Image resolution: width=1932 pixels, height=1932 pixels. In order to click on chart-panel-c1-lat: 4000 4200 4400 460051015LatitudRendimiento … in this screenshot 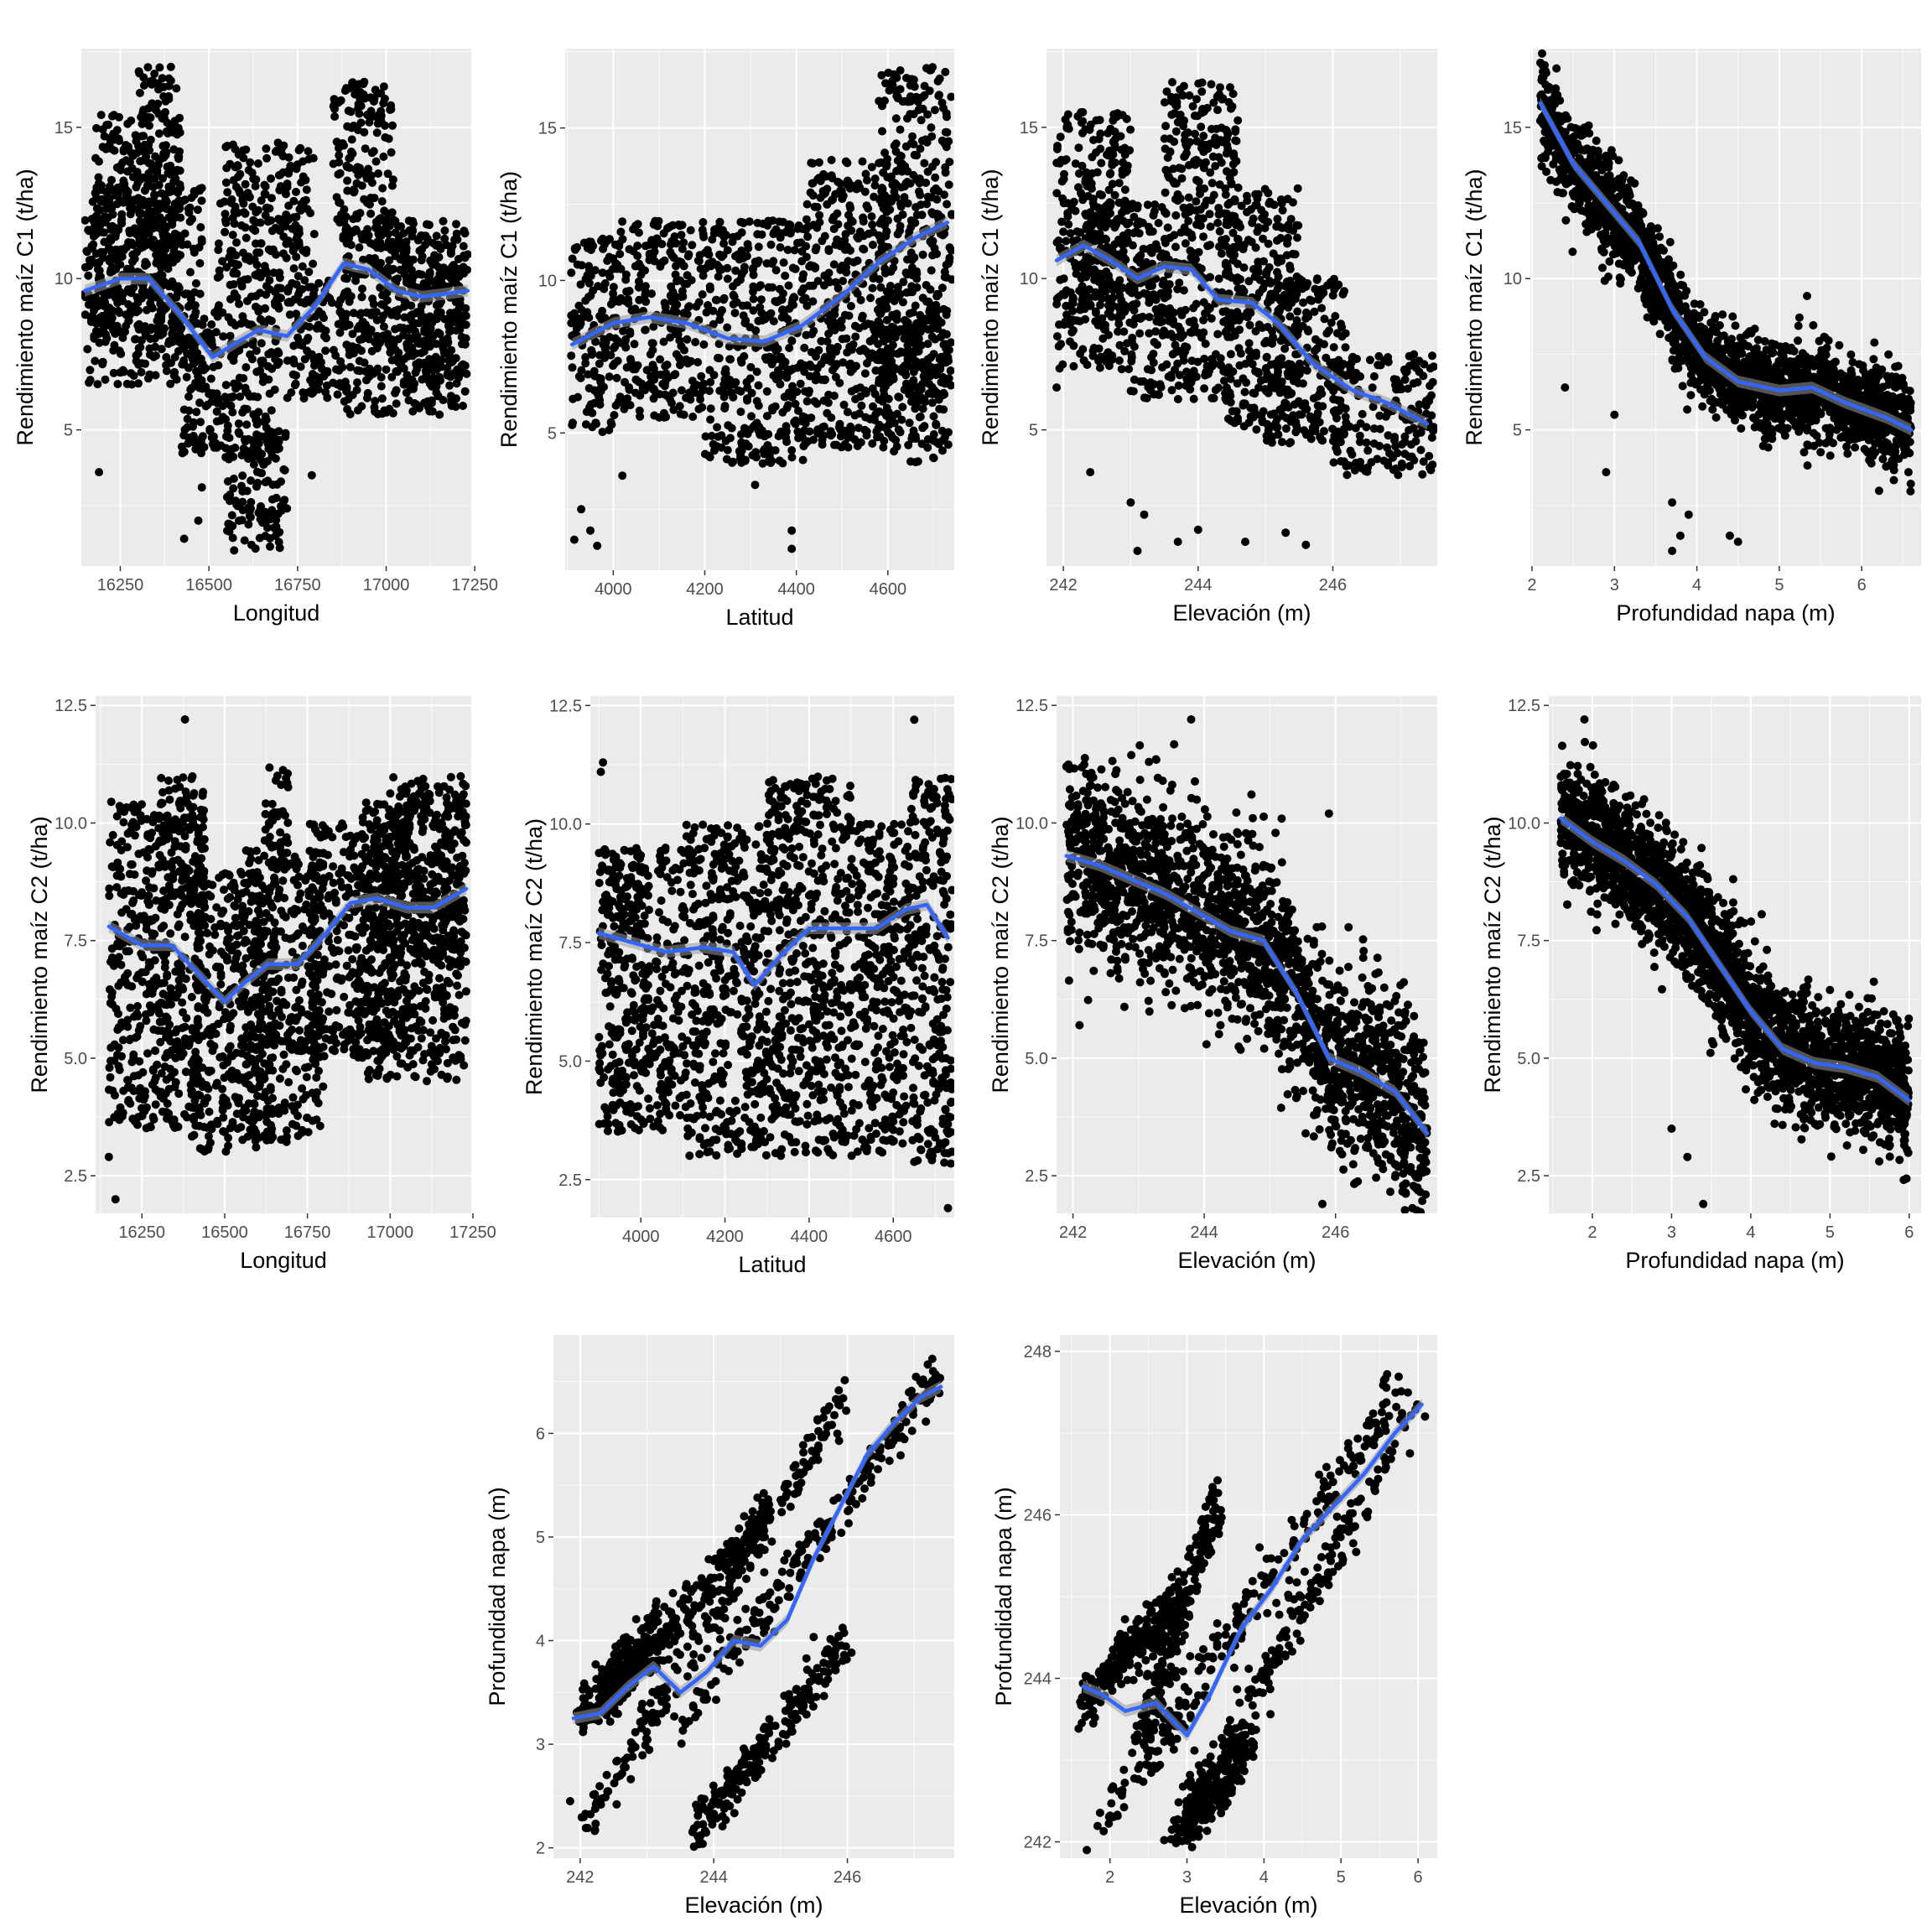, I will do `click(725, 339)`.